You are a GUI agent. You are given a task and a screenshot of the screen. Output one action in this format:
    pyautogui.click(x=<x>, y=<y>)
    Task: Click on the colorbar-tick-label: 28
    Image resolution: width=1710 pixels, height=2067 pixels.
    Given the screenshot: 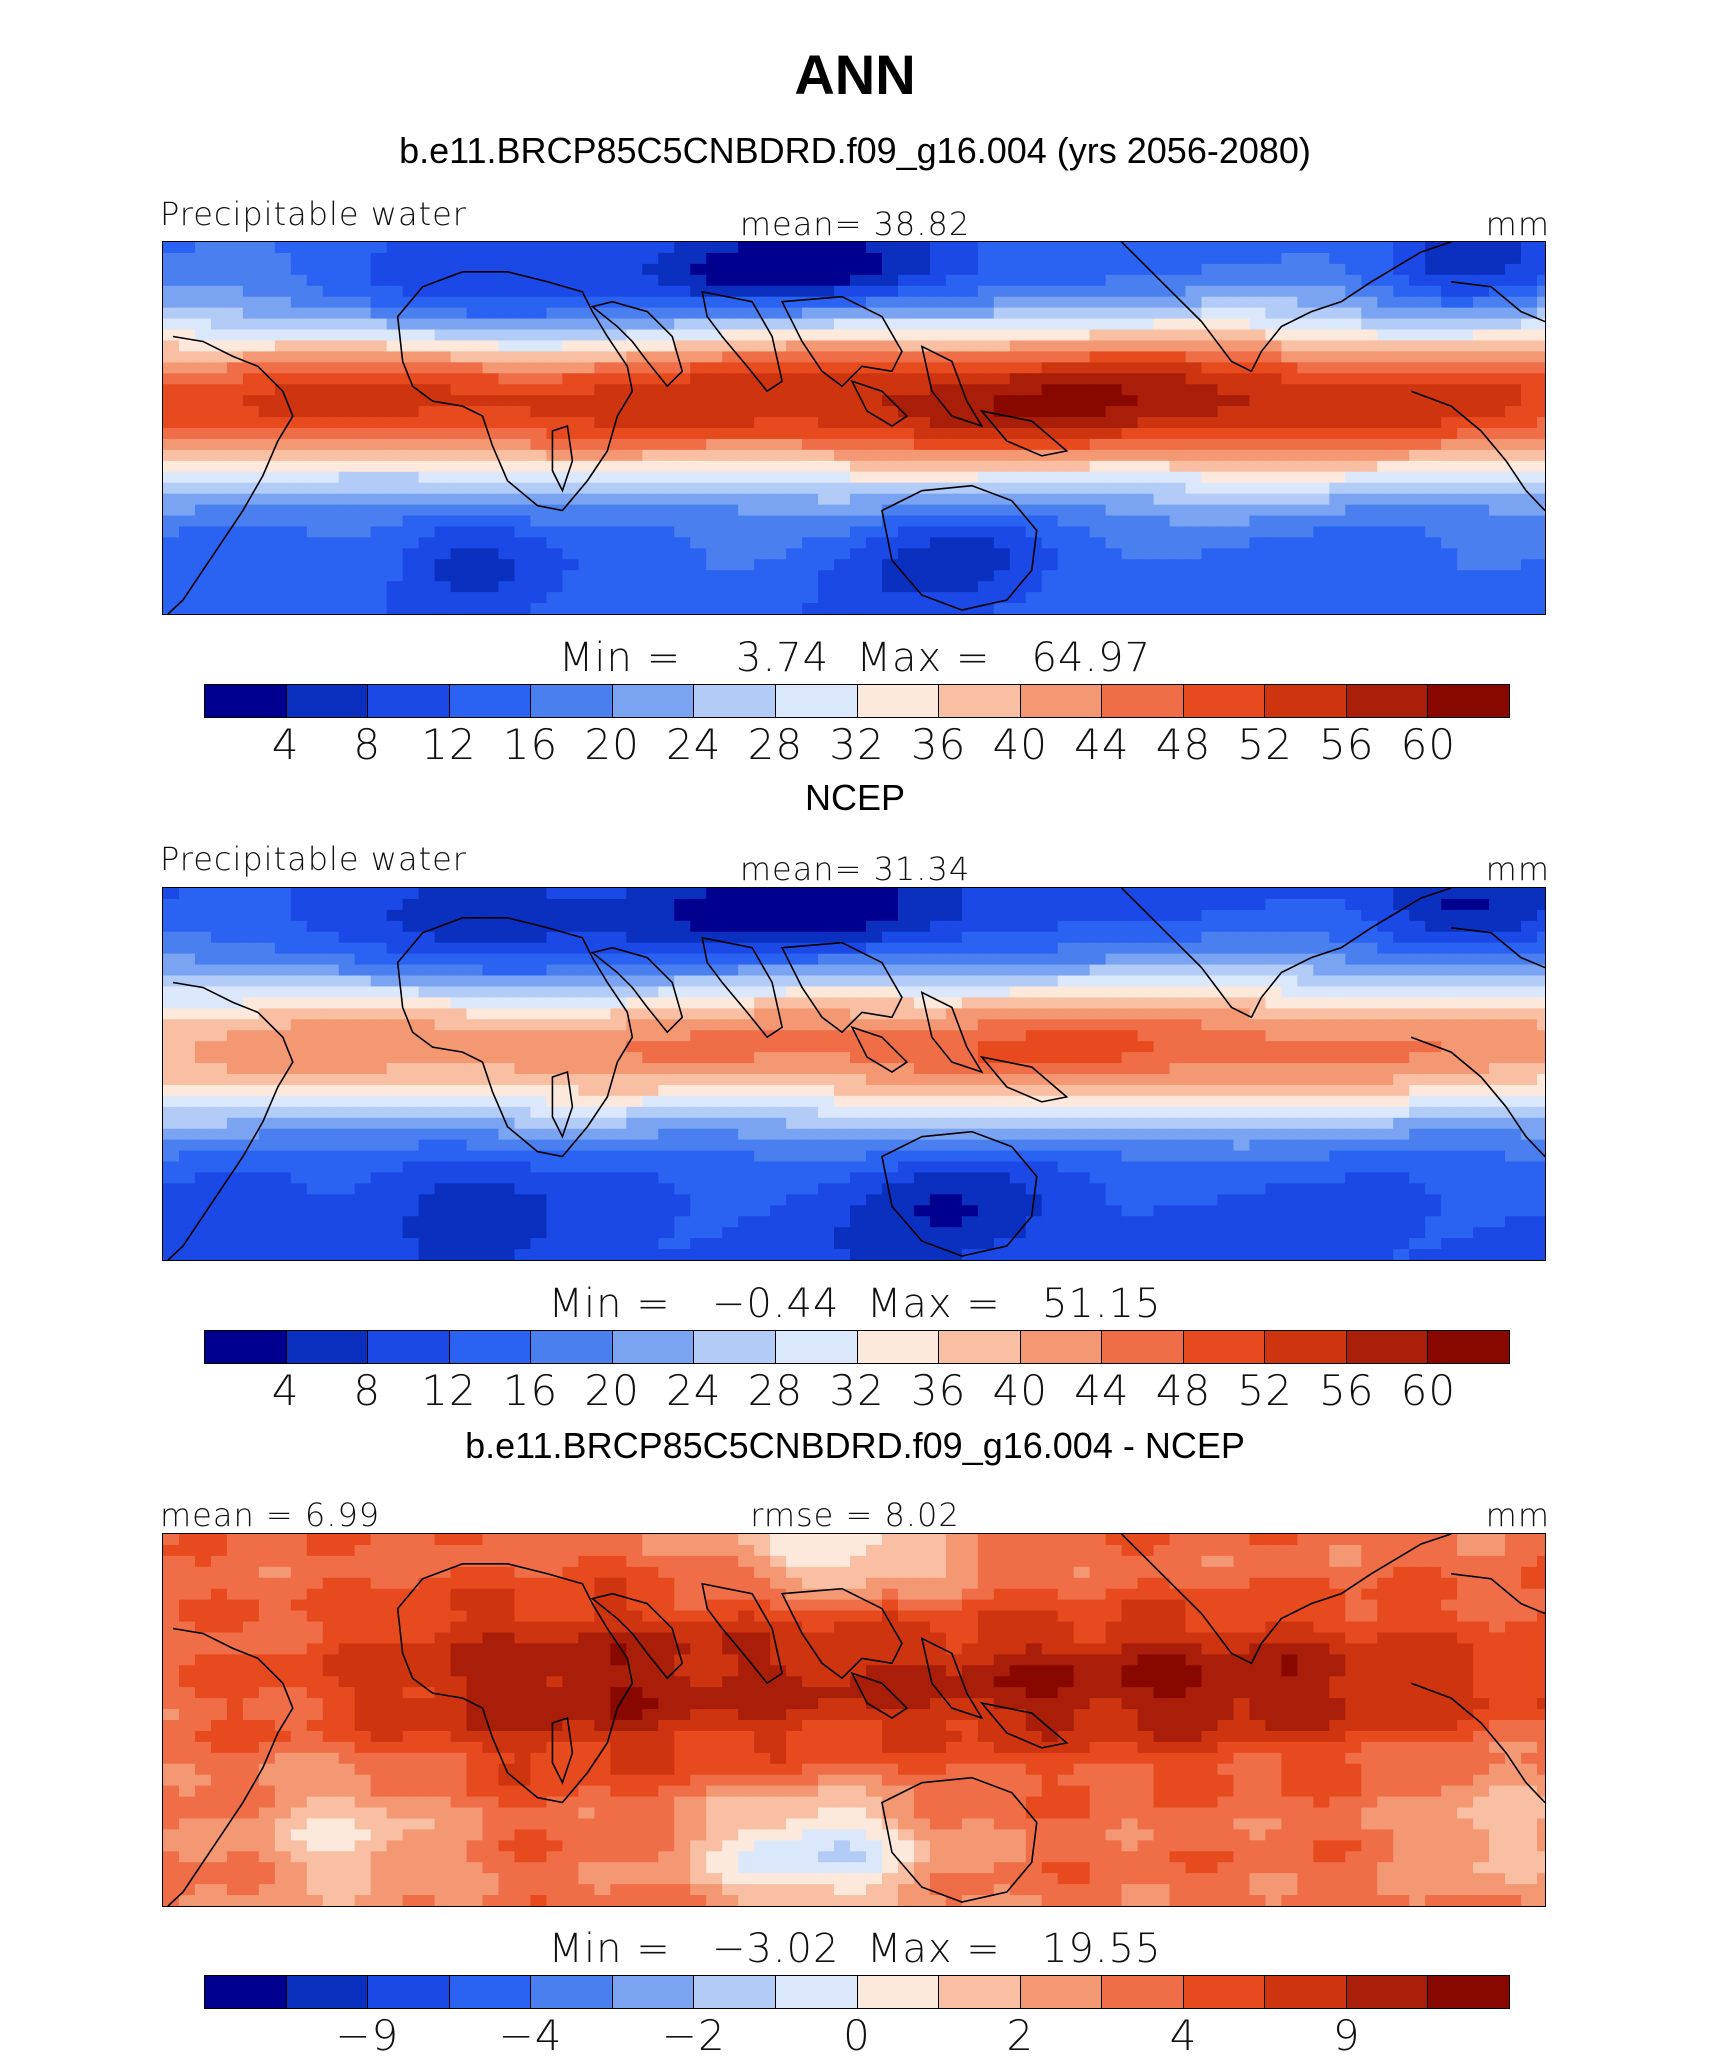 What is the action you would take?
    pyautogui.click(x=775, y=1390)
    